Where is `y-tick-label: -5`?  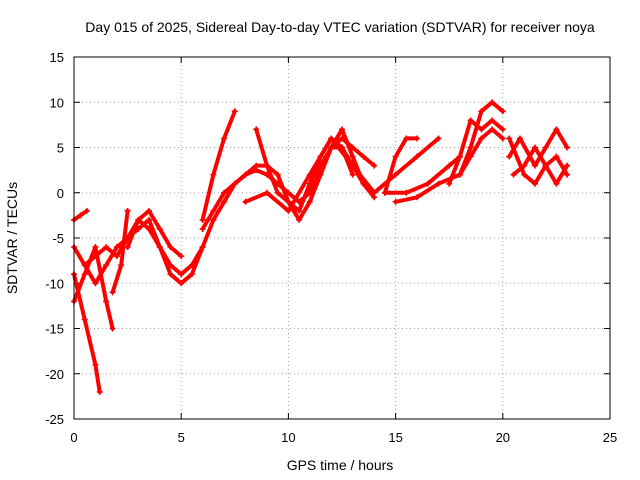 y-tick-label: -5 is located at coordinates (58, 238).